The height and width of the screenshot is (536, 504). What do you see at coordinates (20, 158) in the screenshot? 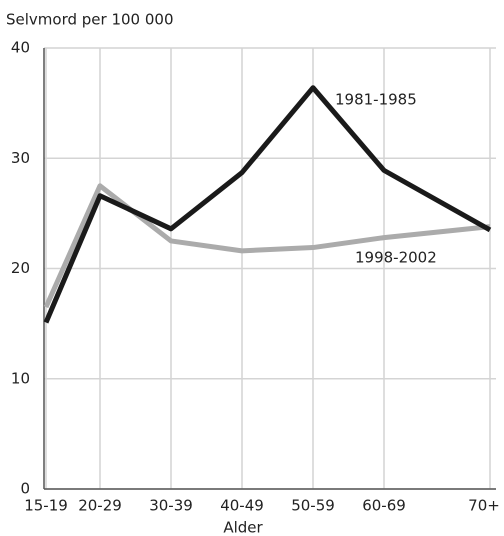
I see `y-tick-label: 30` at bounding box center [20, 158].